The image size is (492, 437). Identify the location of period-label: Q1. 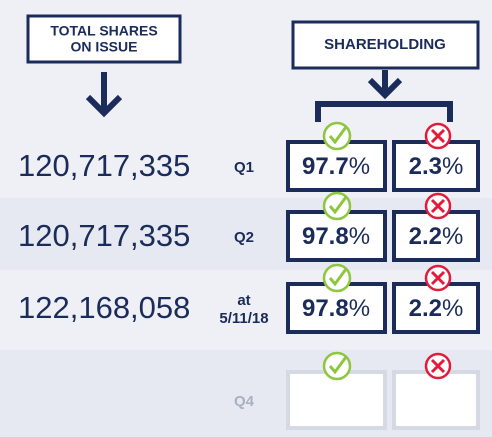
(244, 167).